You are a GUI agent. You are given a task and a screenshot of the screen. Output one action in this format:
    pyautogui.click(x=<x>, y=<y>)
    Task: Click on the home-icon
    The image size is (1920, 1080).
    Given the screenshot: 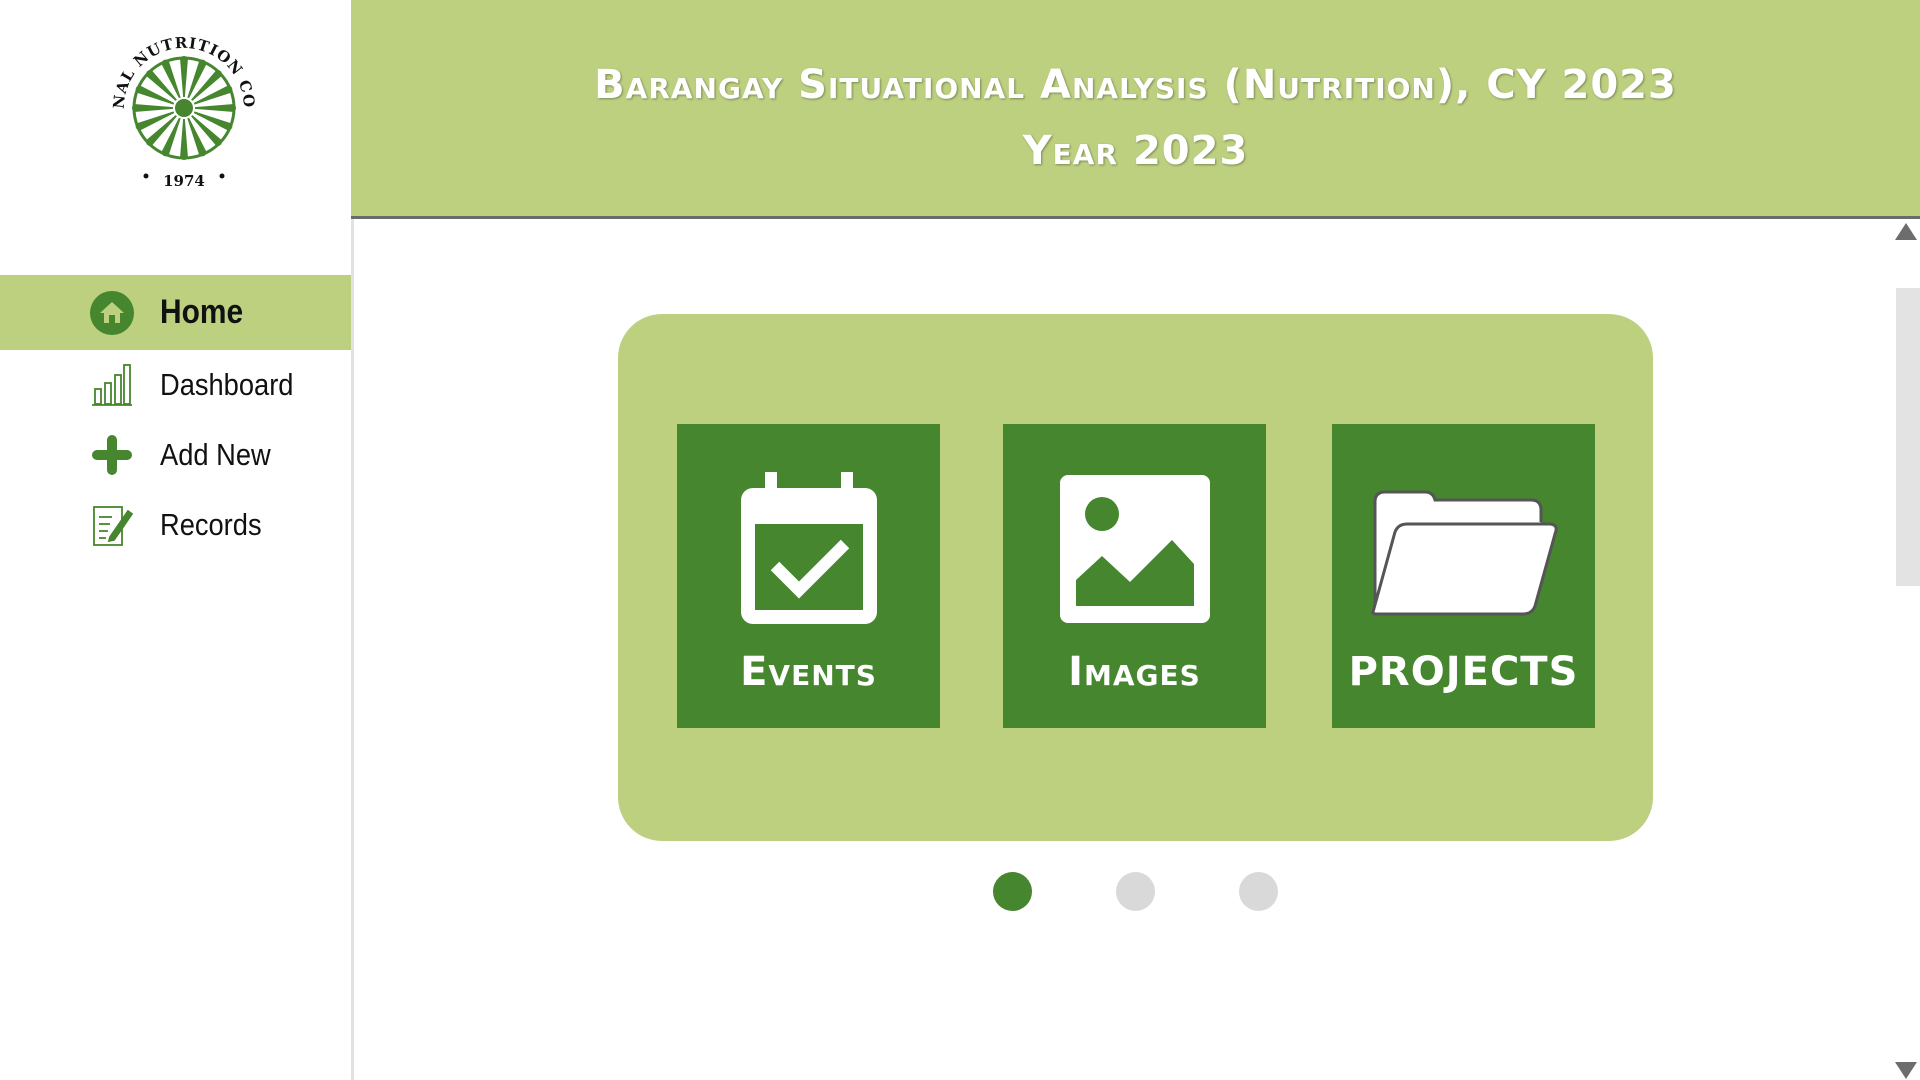 What is the action you would take?
    pyautogui.click(x=112, y=313)
    